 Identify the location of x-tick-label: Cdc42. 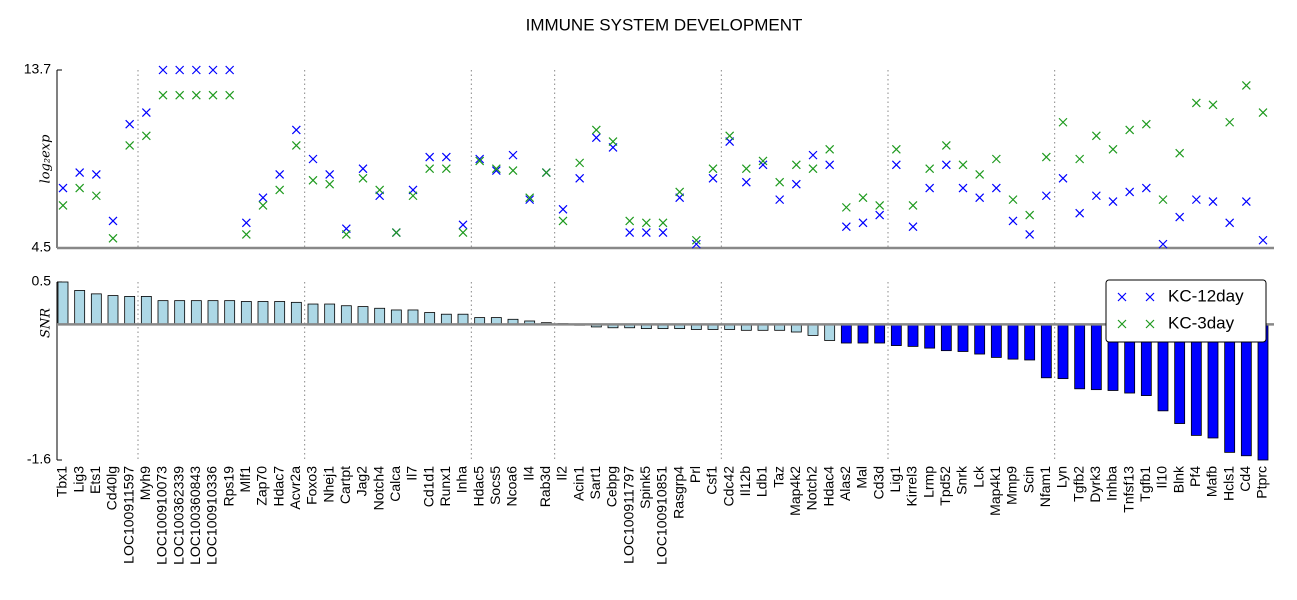
(728, 486).